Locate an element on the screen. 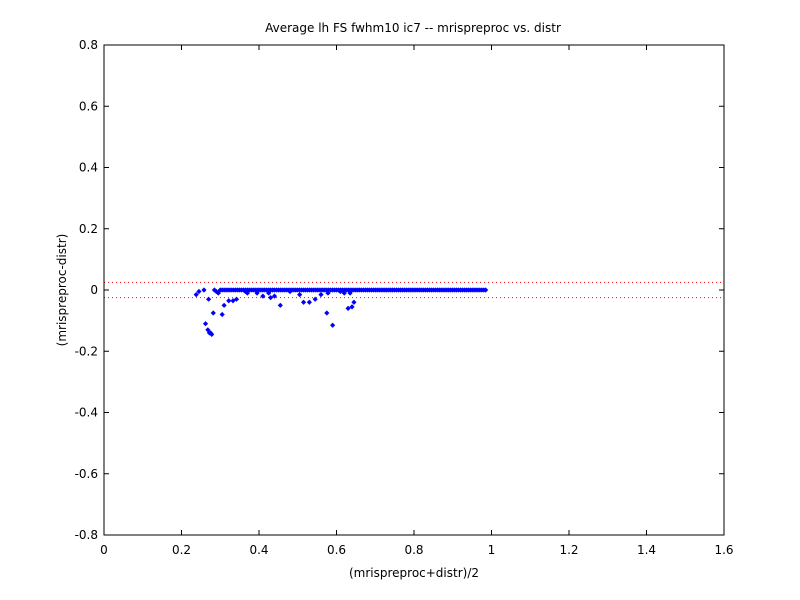 This screenshot has width=800, height=600. reference-lines is located at coordinates (414, 290).